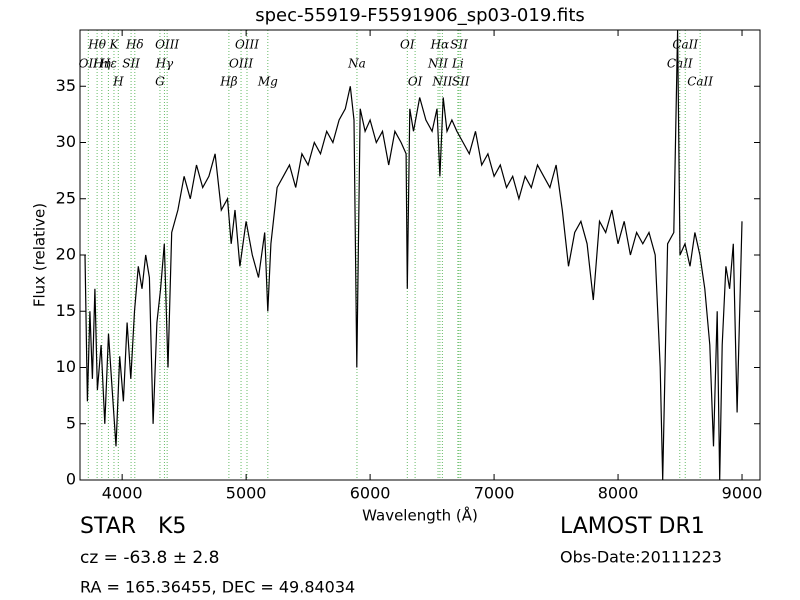 The image size is (800, 600). What do you see at coordinates (113, 45) in the screenshot?
I see `spectral-line-label: K` at bounding box center [113, 45].